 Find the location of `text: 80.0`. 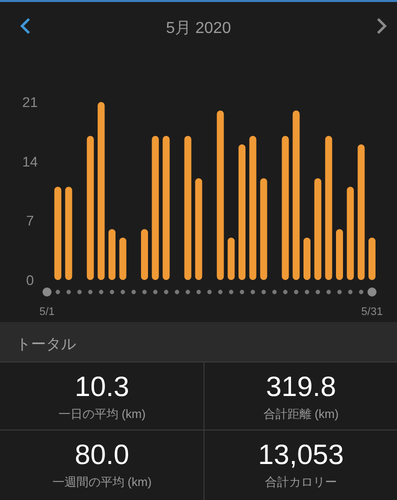

text: 80.0 is located at coordinates (102, 454).